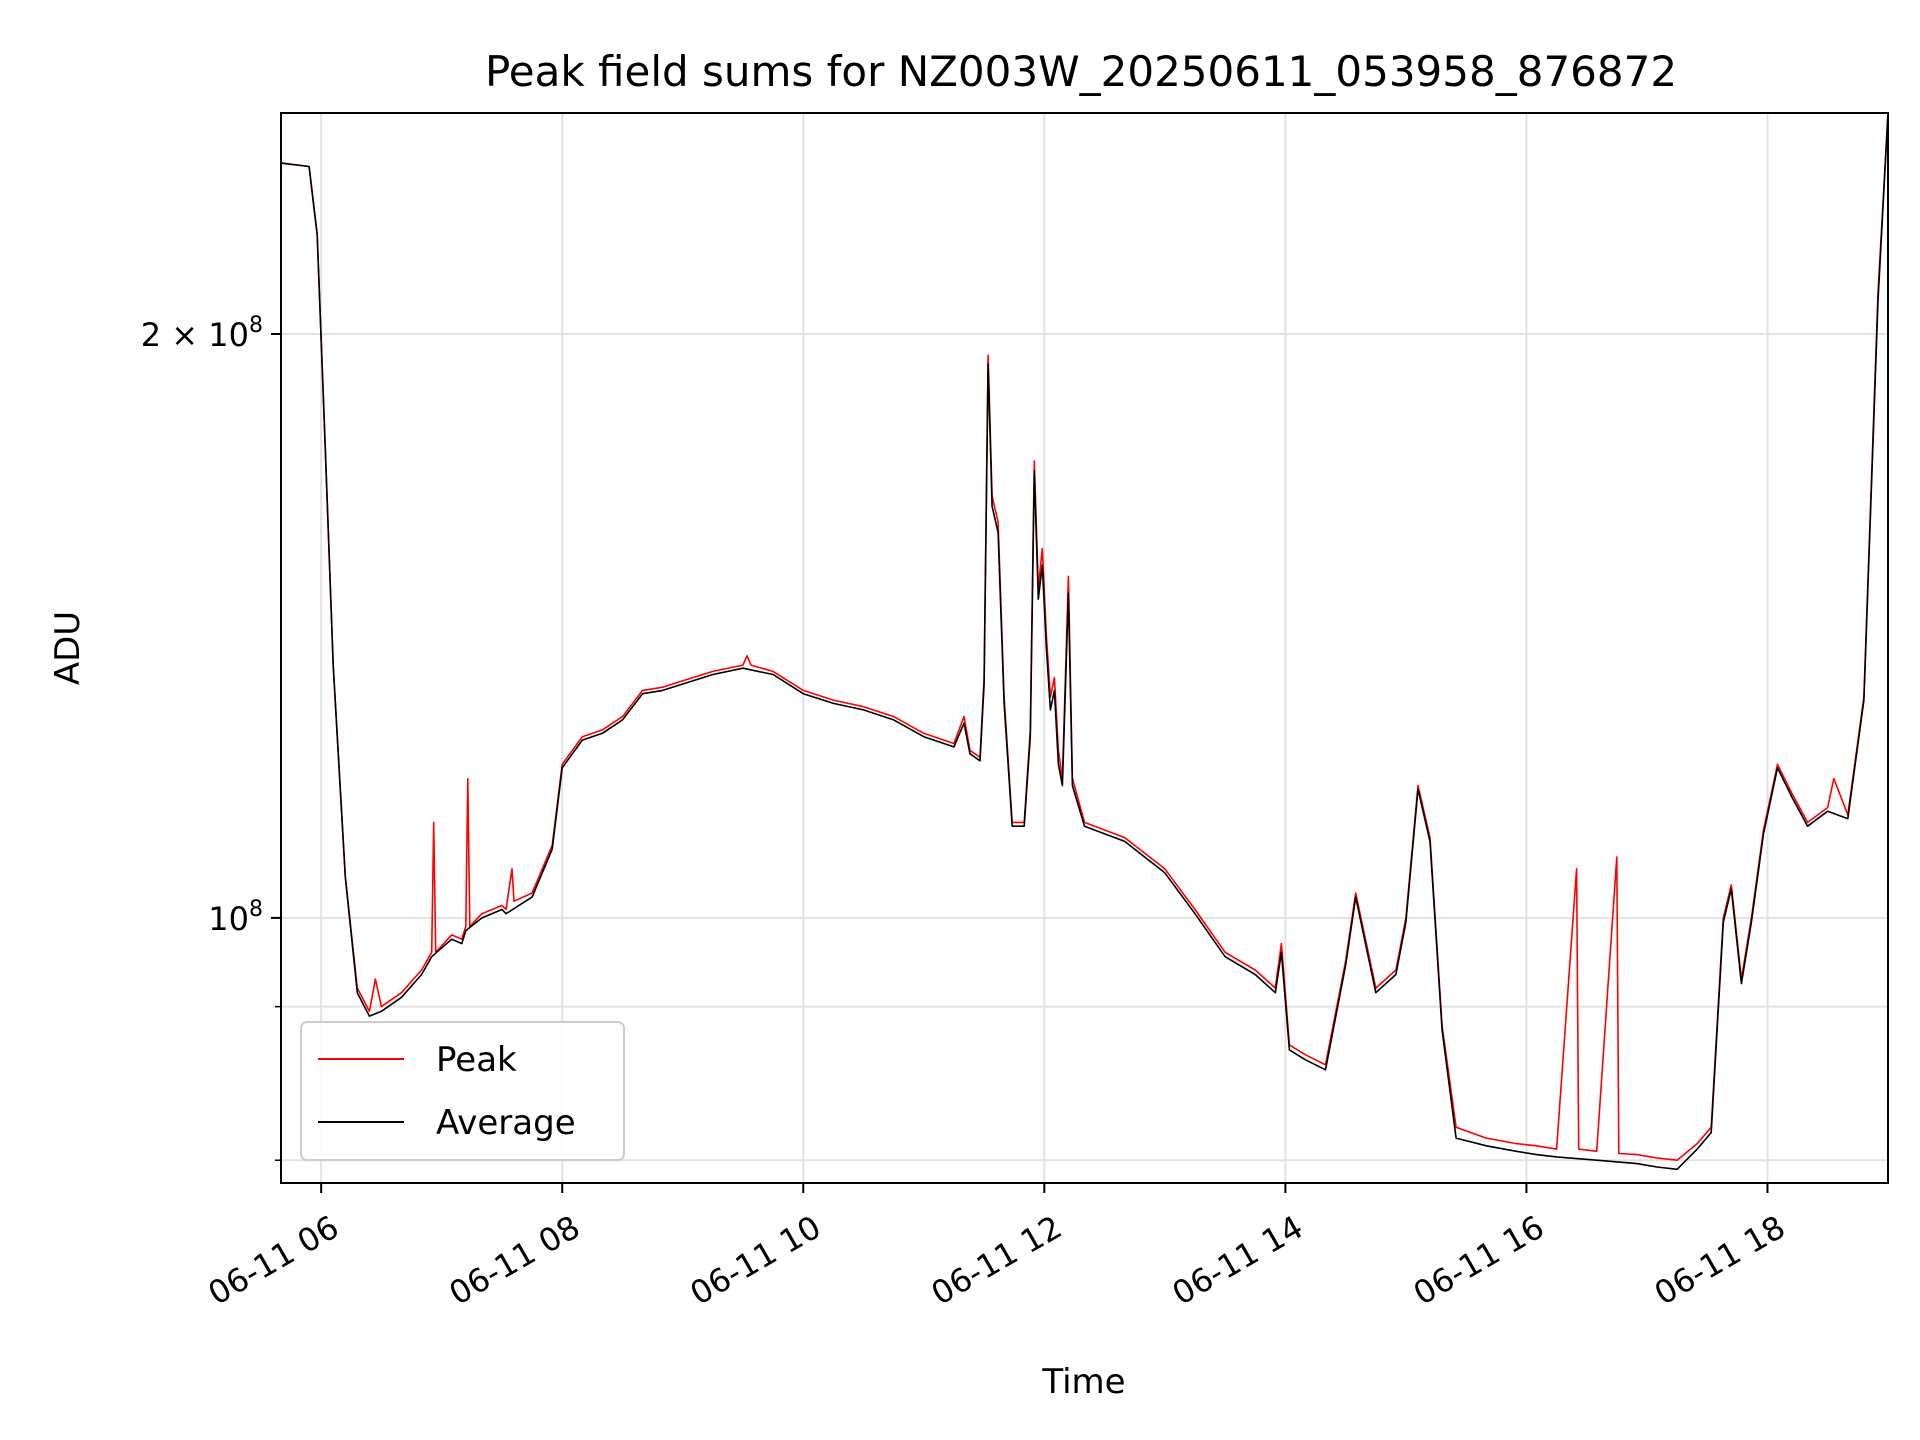  I want to click on legend-label-average: Average, so click(506, 1123).